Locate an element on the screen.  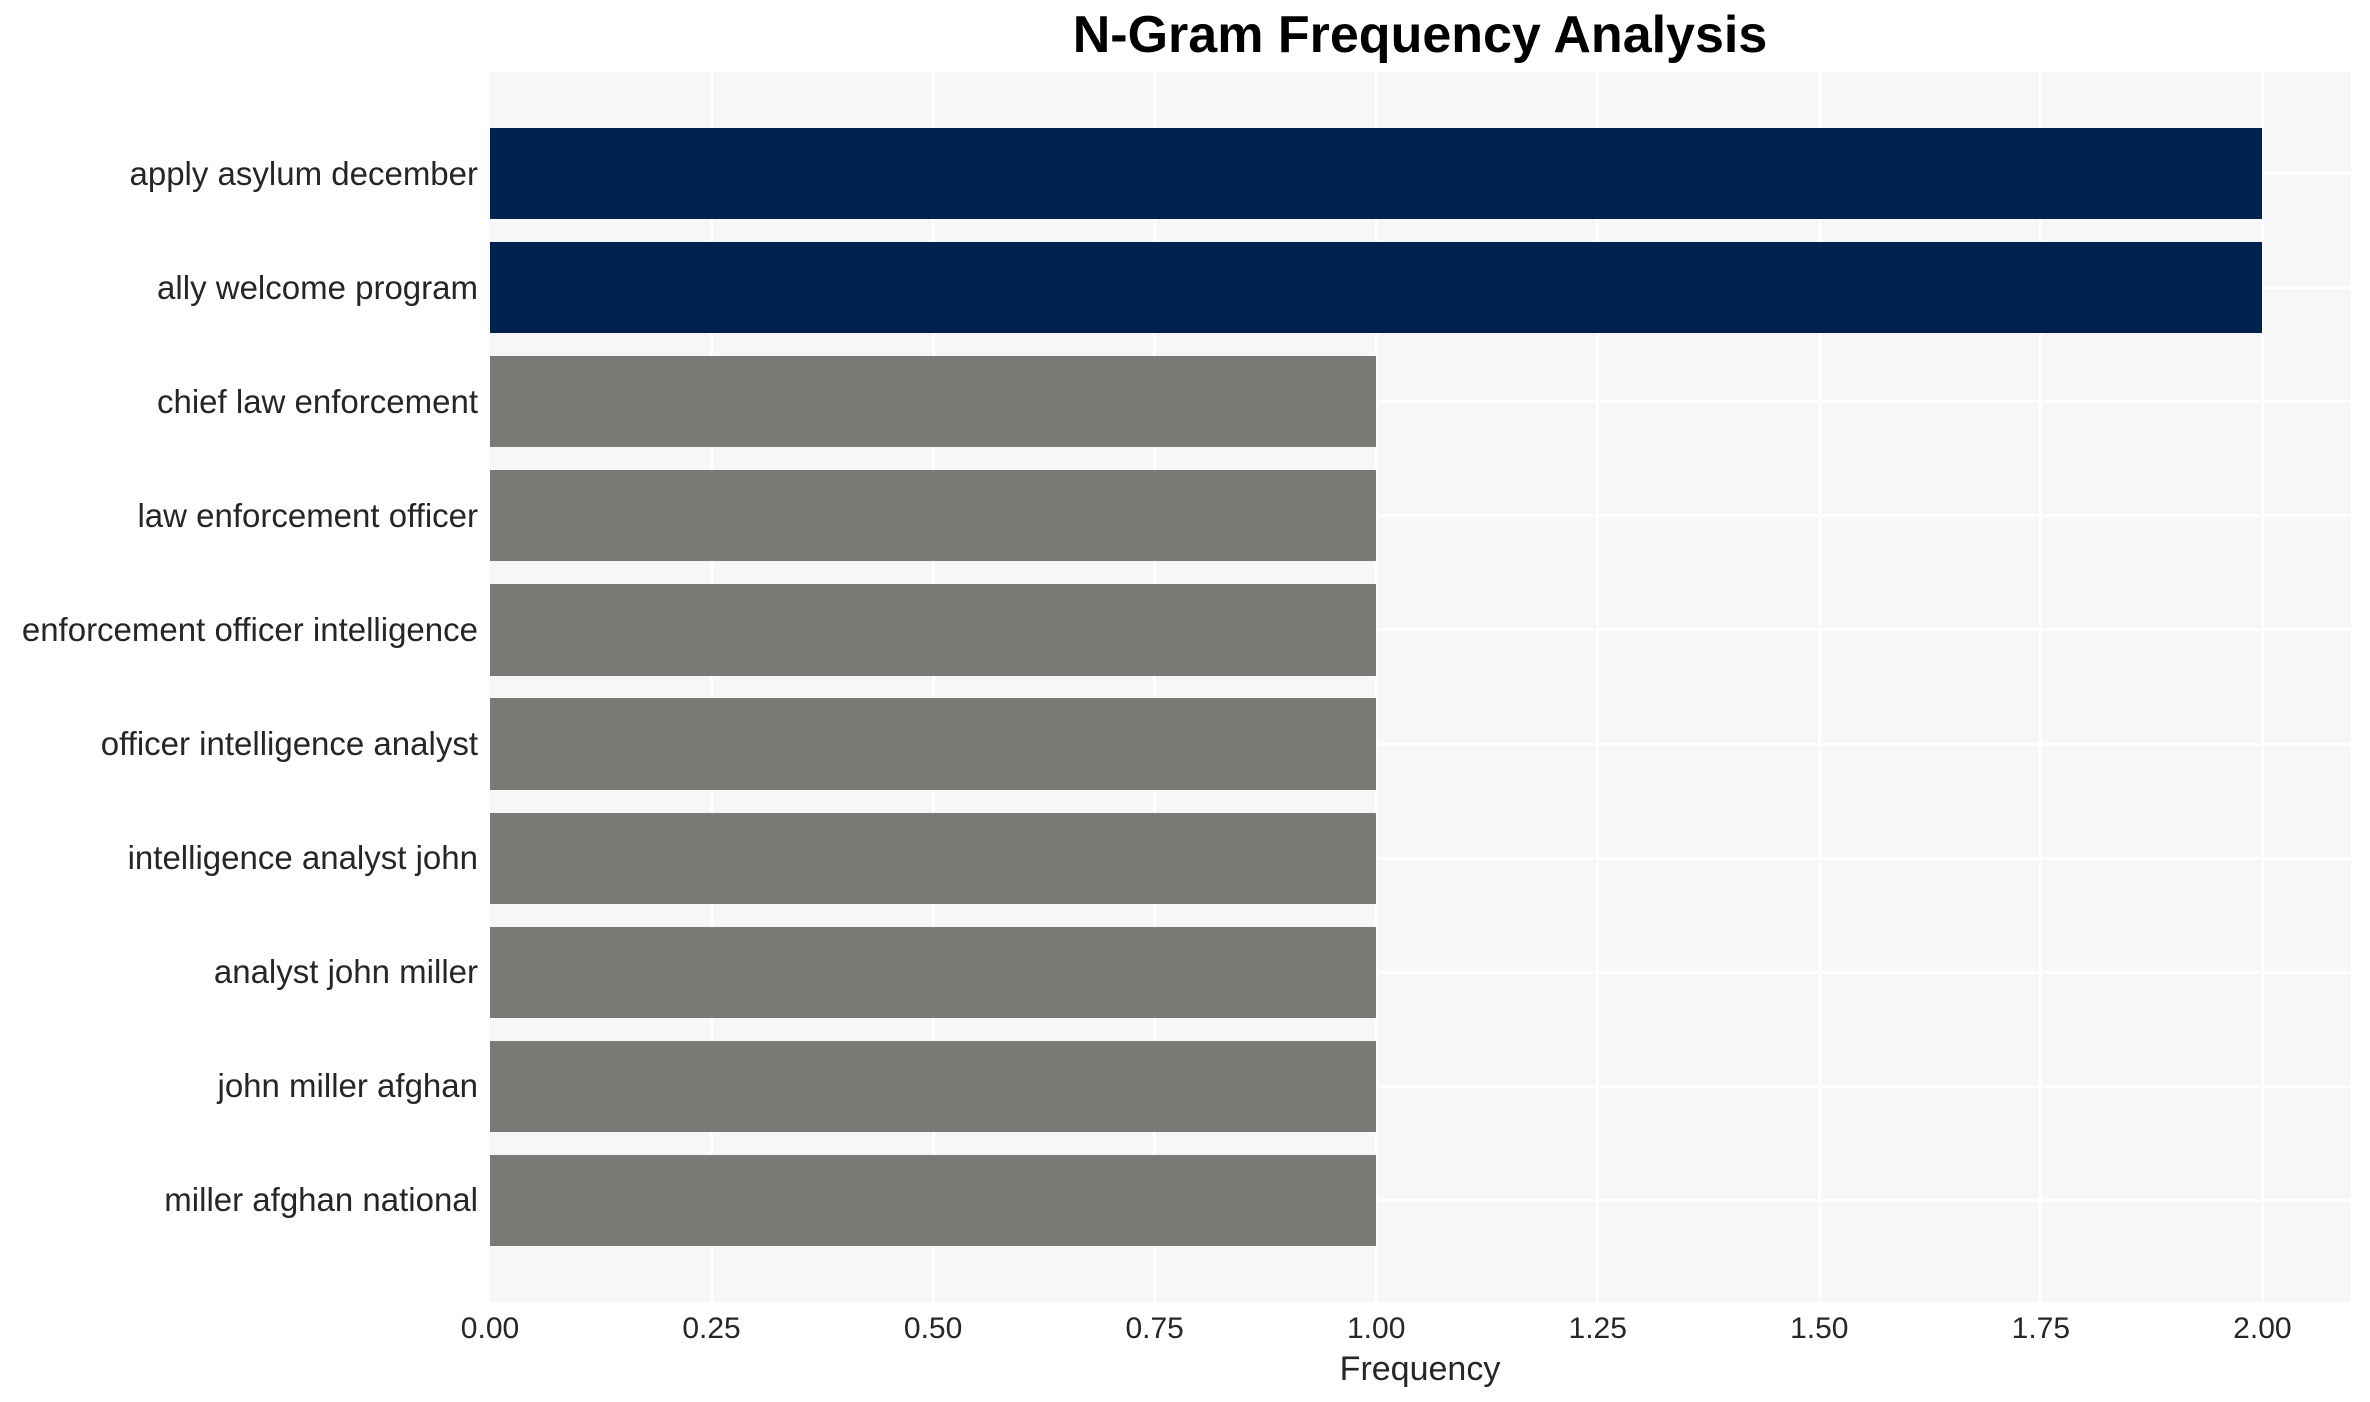
gridline-x-2.00 is located at coordinates (2262, 687).